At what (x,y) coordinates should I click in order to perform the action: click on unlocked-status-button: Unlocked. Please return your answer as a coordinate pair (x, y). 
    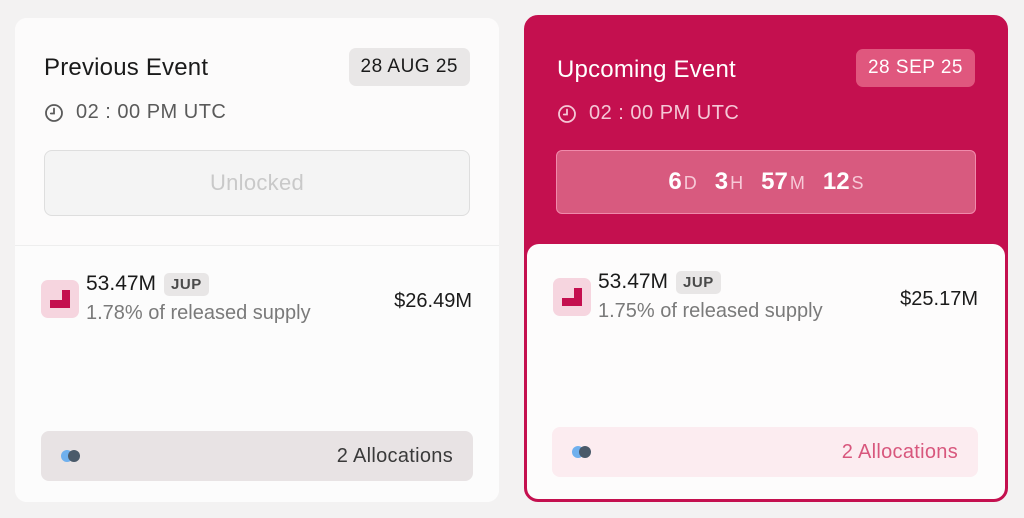
    Looking at the image, I should click on (257, 183).